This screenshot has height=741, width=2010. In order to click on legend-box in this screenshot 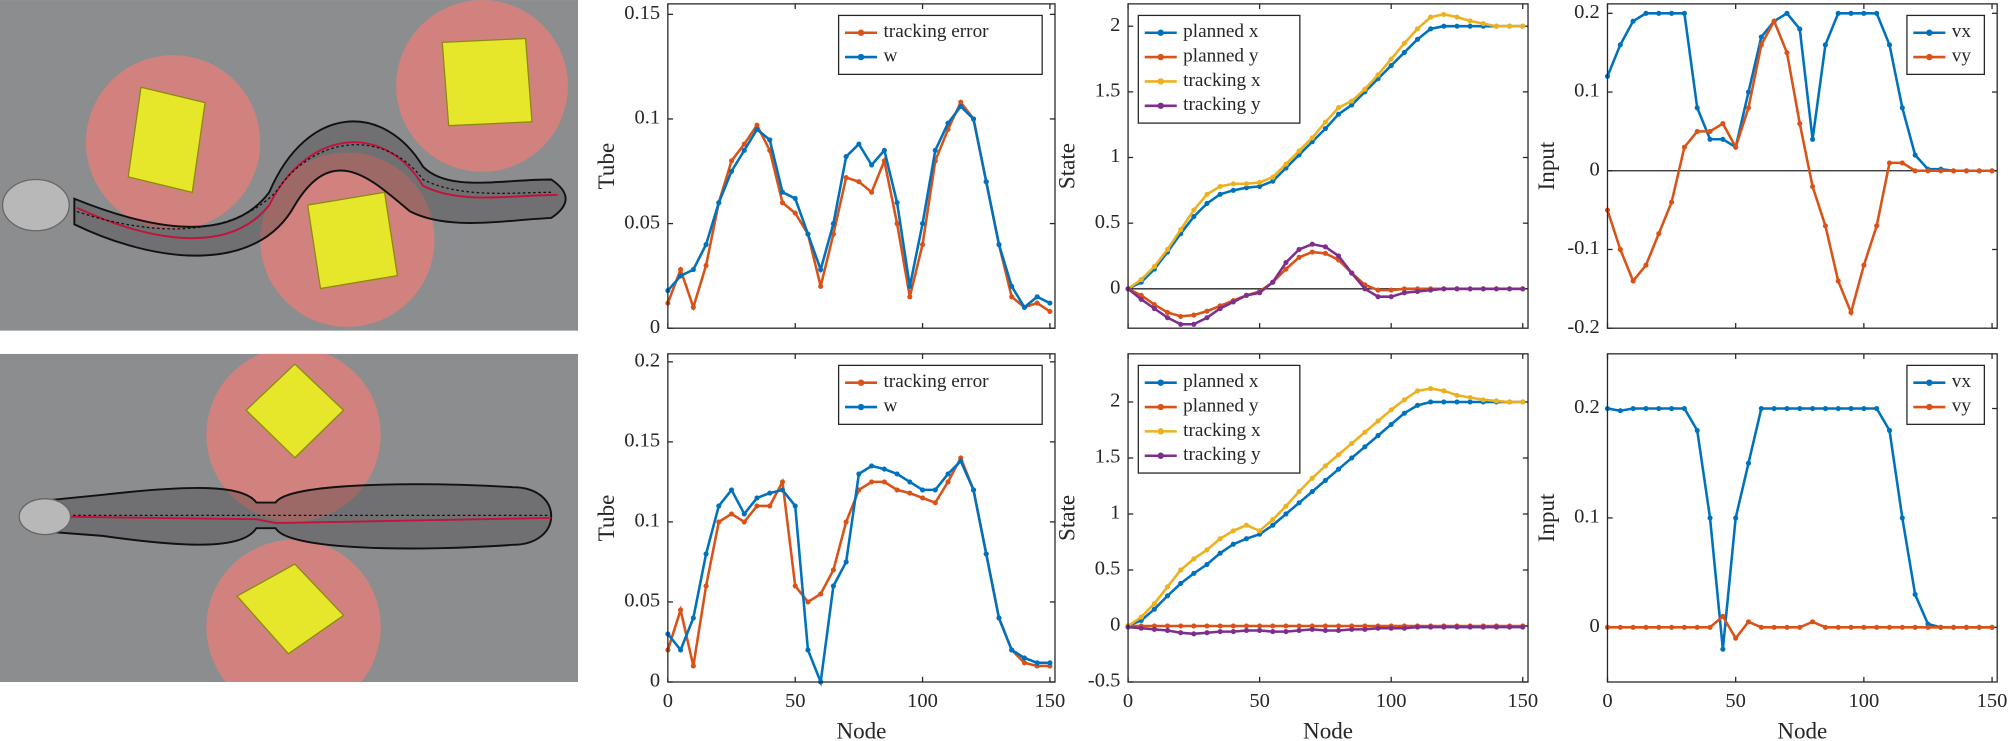, I will do `click(940, 394)`.